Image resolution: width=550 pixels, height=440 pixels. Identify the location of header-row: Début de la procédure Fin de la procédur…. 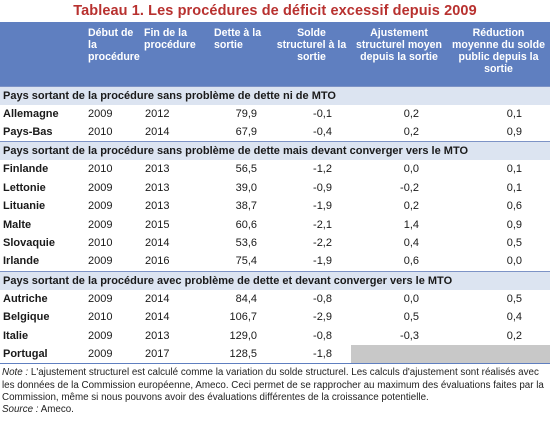
(275, 54).